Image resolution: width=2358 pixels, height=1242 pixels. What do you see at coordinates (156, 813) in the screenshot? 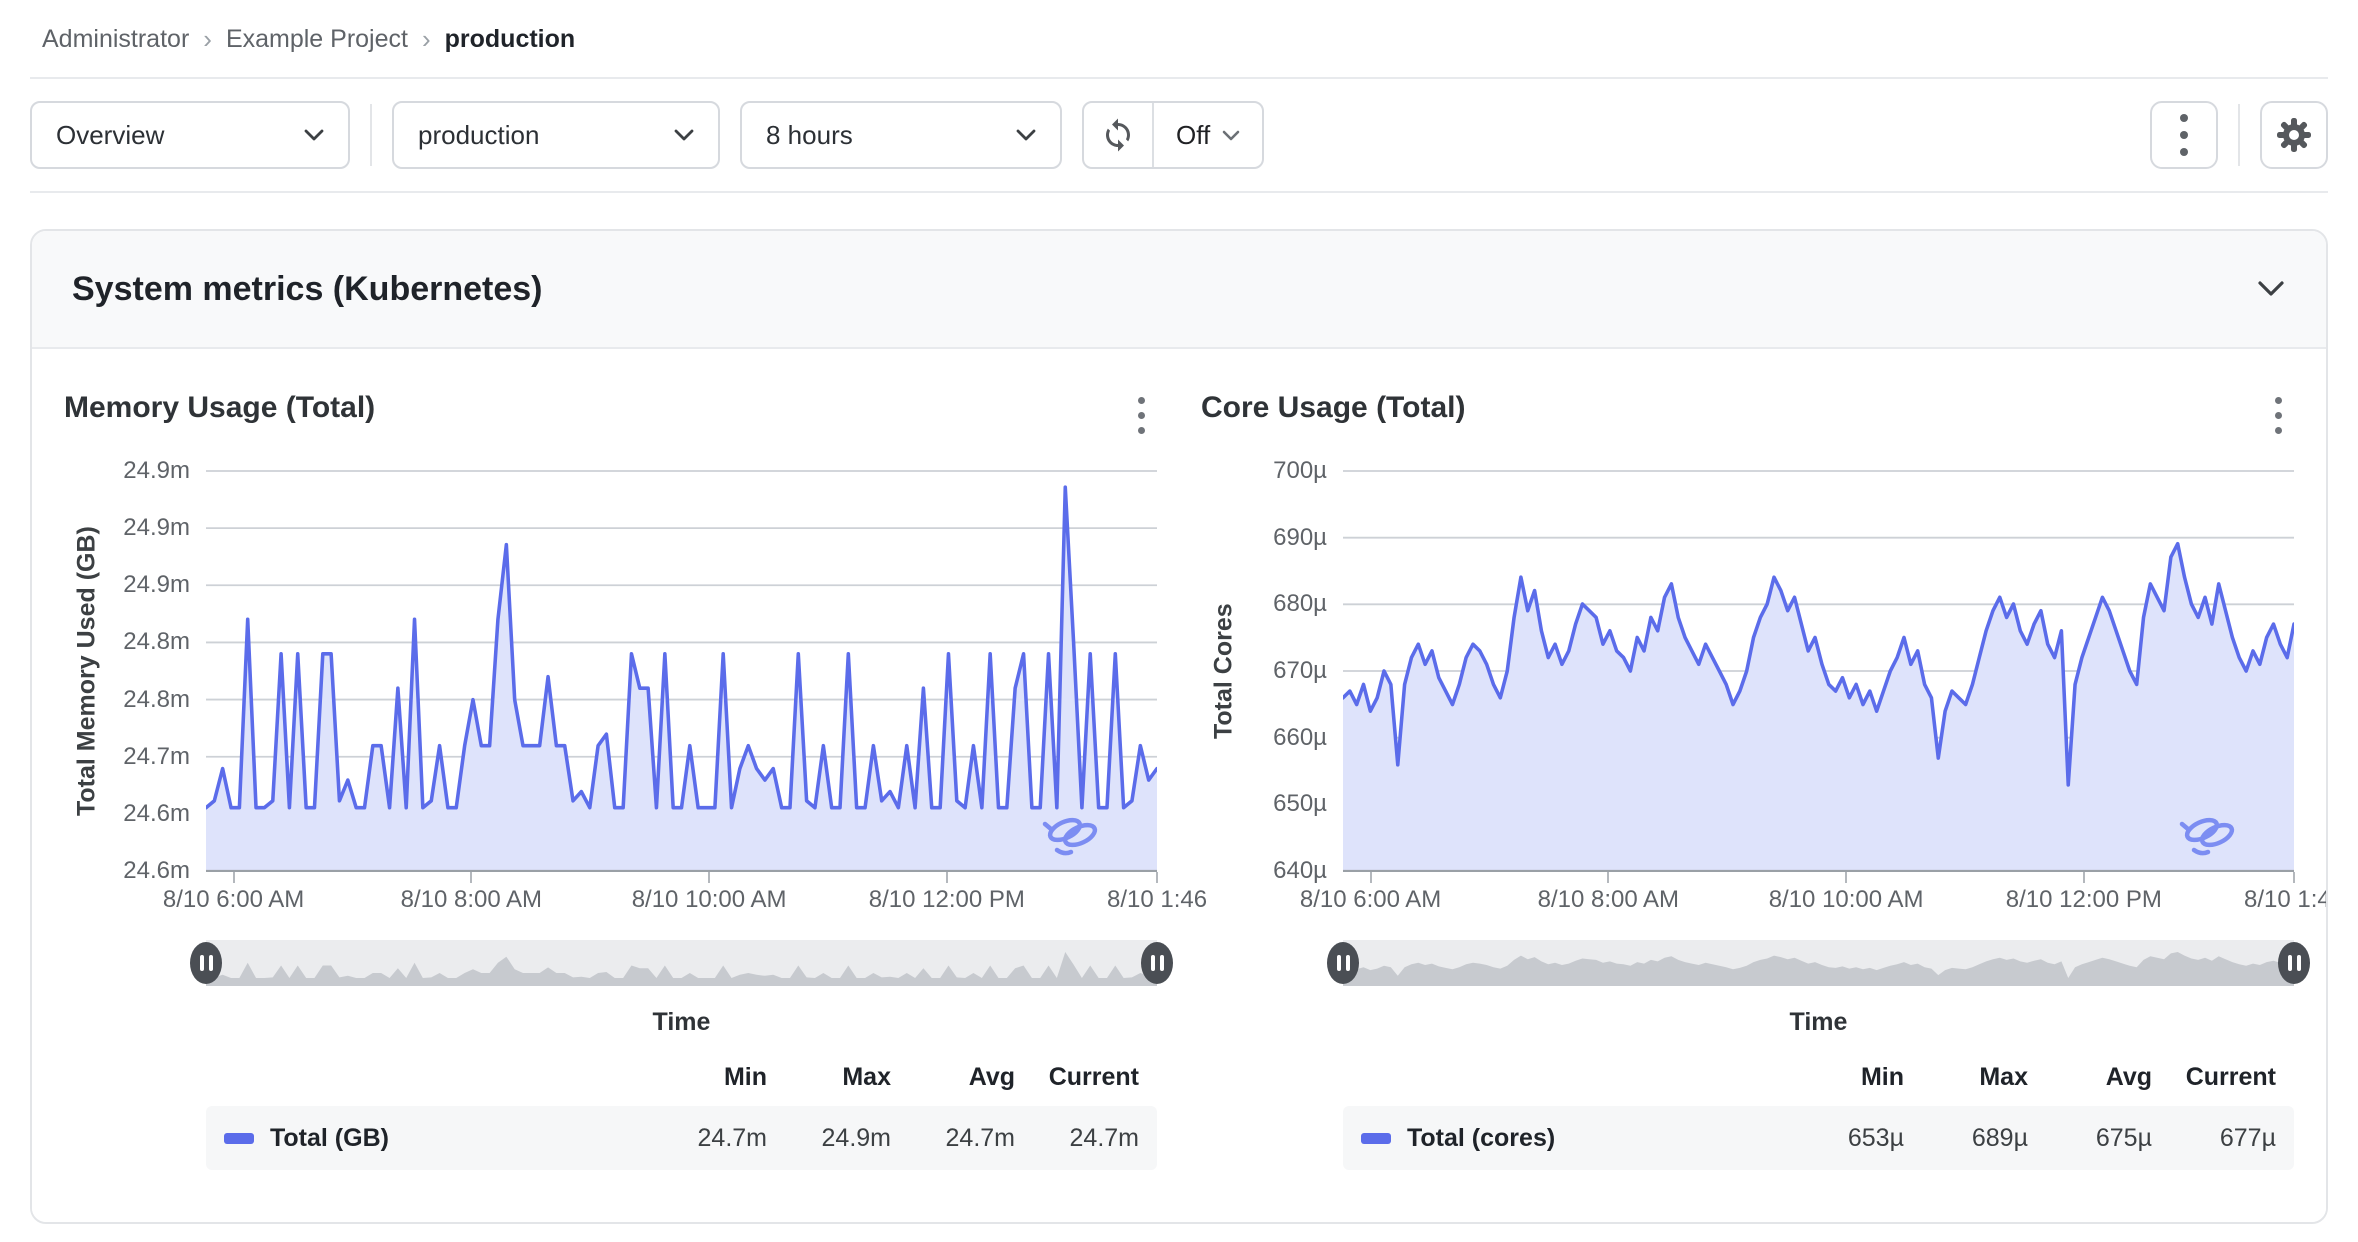
I see `y-tick-label: 24.6m` at bounding box center [156, 813].